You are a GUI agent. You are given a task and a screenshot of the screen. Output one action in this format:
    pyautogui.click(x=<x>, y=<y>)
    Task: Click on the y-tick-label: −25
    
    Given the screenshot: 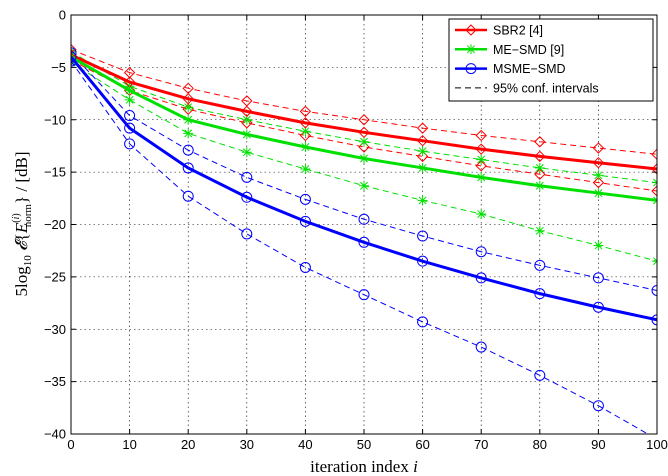 What is the action you would take?
    pyautogui.click(x=55, y=276)
    